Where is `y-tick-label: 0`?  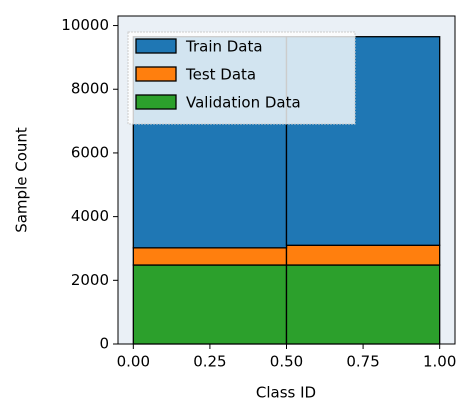 y-tick-label: 0 is located at coordinates (104, 344).